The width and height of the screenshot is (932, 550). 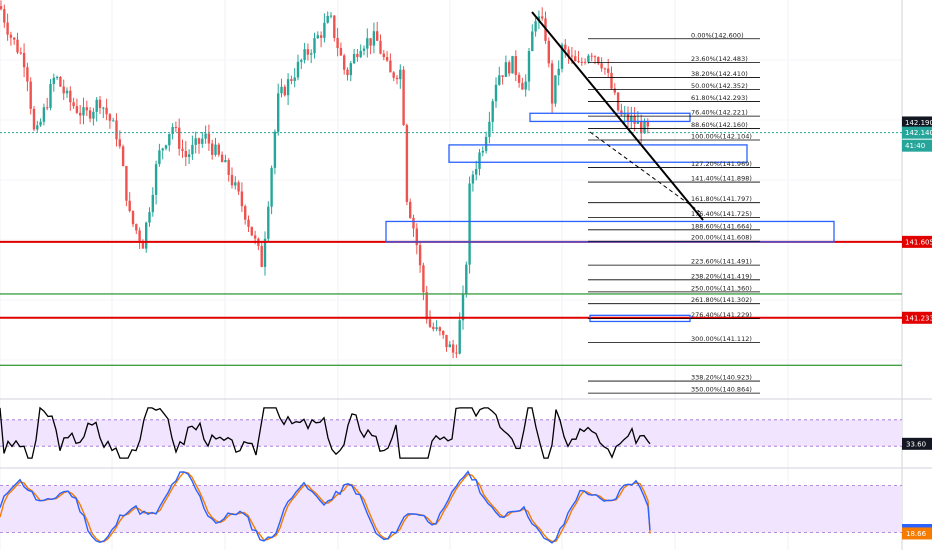 I want to click on fib-label: 300.00%(141.112), so click(x=721, y=339).